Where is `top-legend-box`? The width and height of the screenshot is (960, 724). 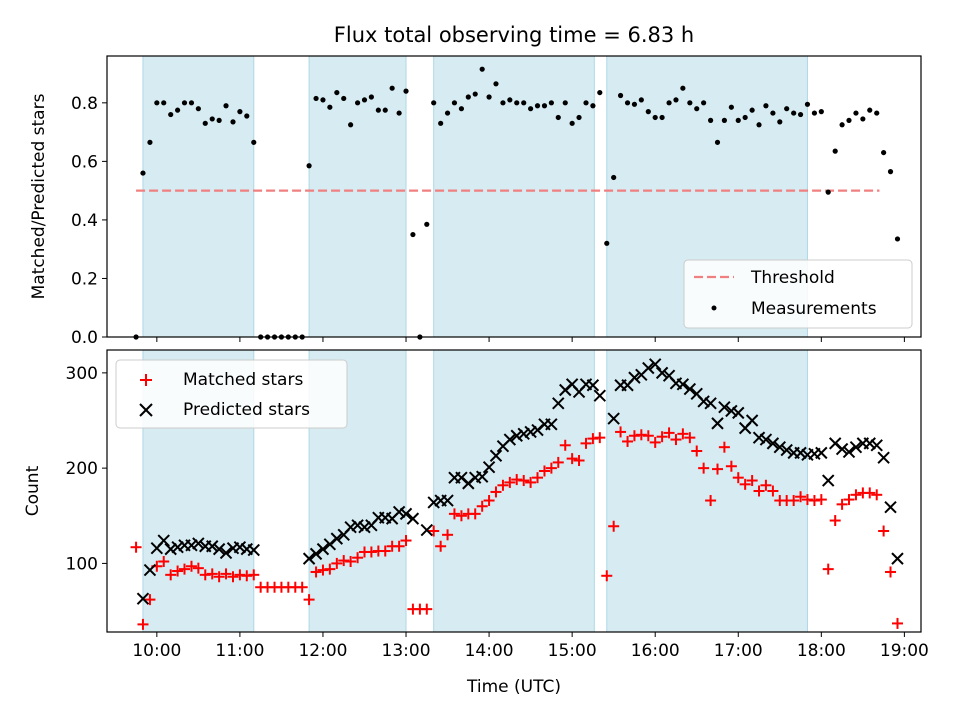
top-legend-box is located at coordinates (798, 294).